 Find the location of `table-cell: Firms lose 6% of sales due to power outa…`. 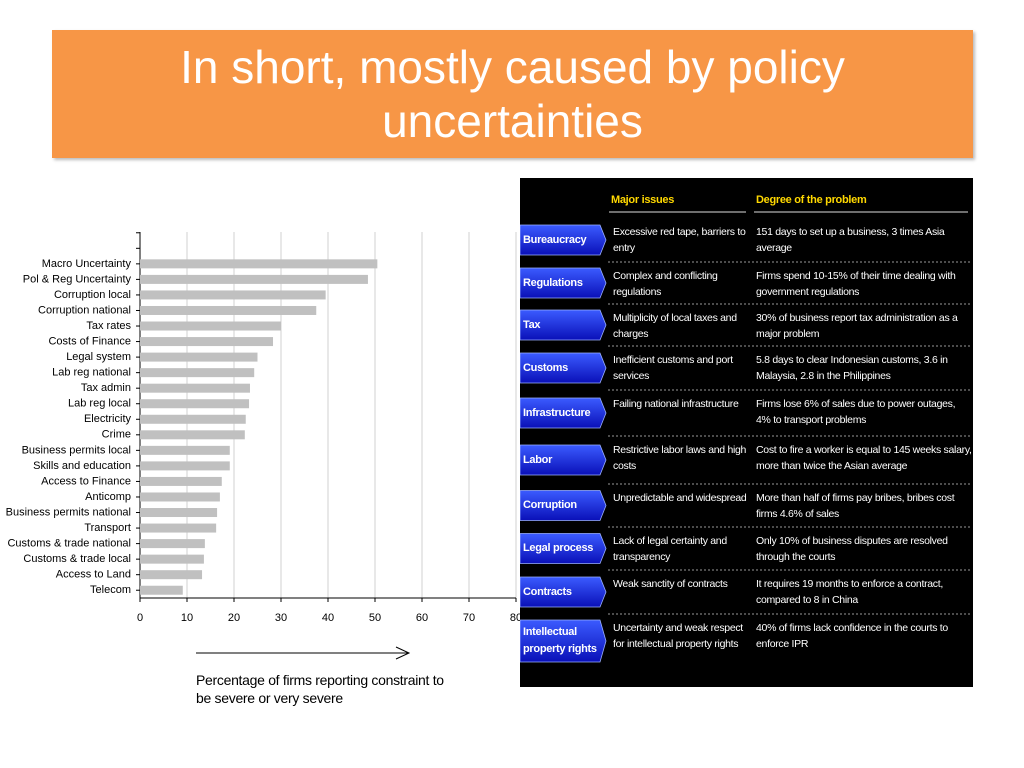

table-cell: Firms lose 6% of sales due to power outa… is located at coordinates (856, 412).